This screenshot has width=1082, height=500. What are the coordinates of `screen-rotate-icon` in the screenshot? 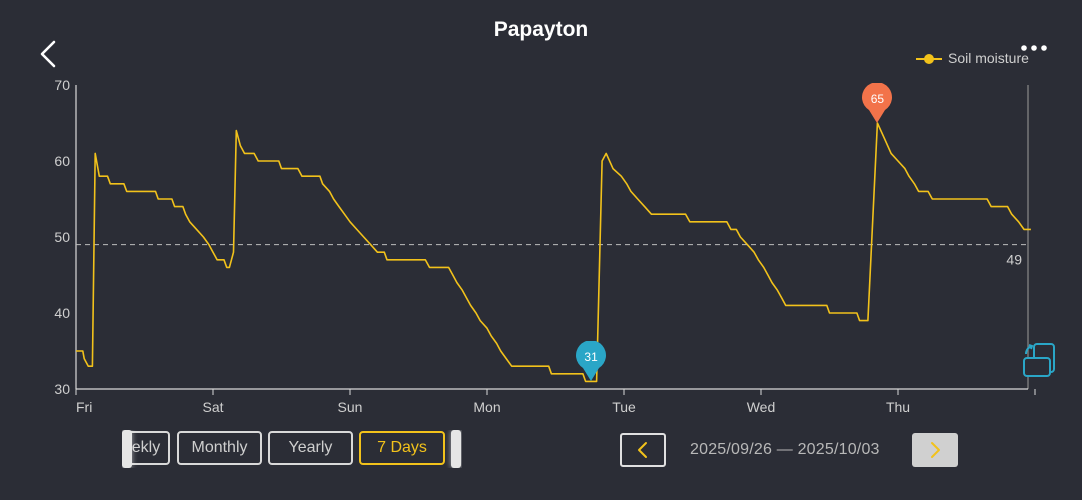 It's located at (1039, 360).